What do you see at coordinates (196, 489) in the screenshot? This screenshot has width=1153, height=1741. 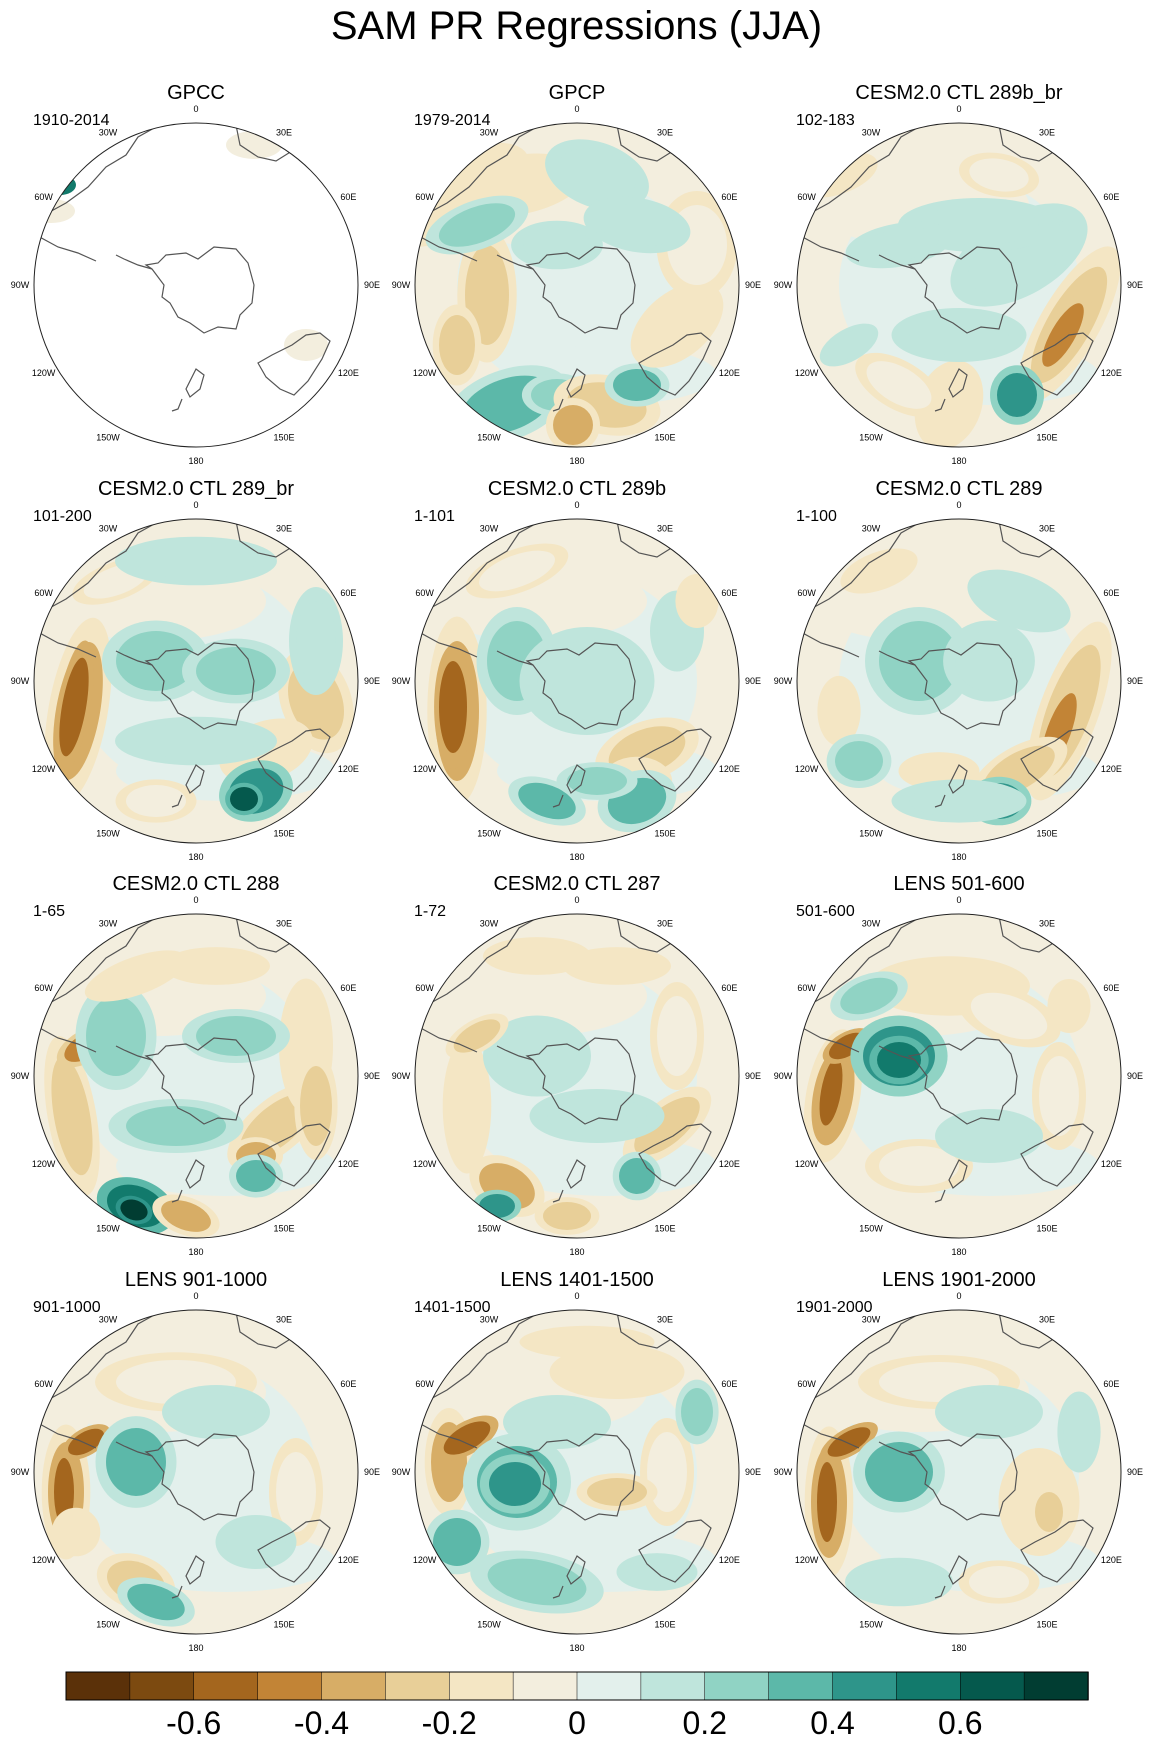 I see `panel-title: CESM2.0 CTL 289_br` at bounding box center [196, 489].